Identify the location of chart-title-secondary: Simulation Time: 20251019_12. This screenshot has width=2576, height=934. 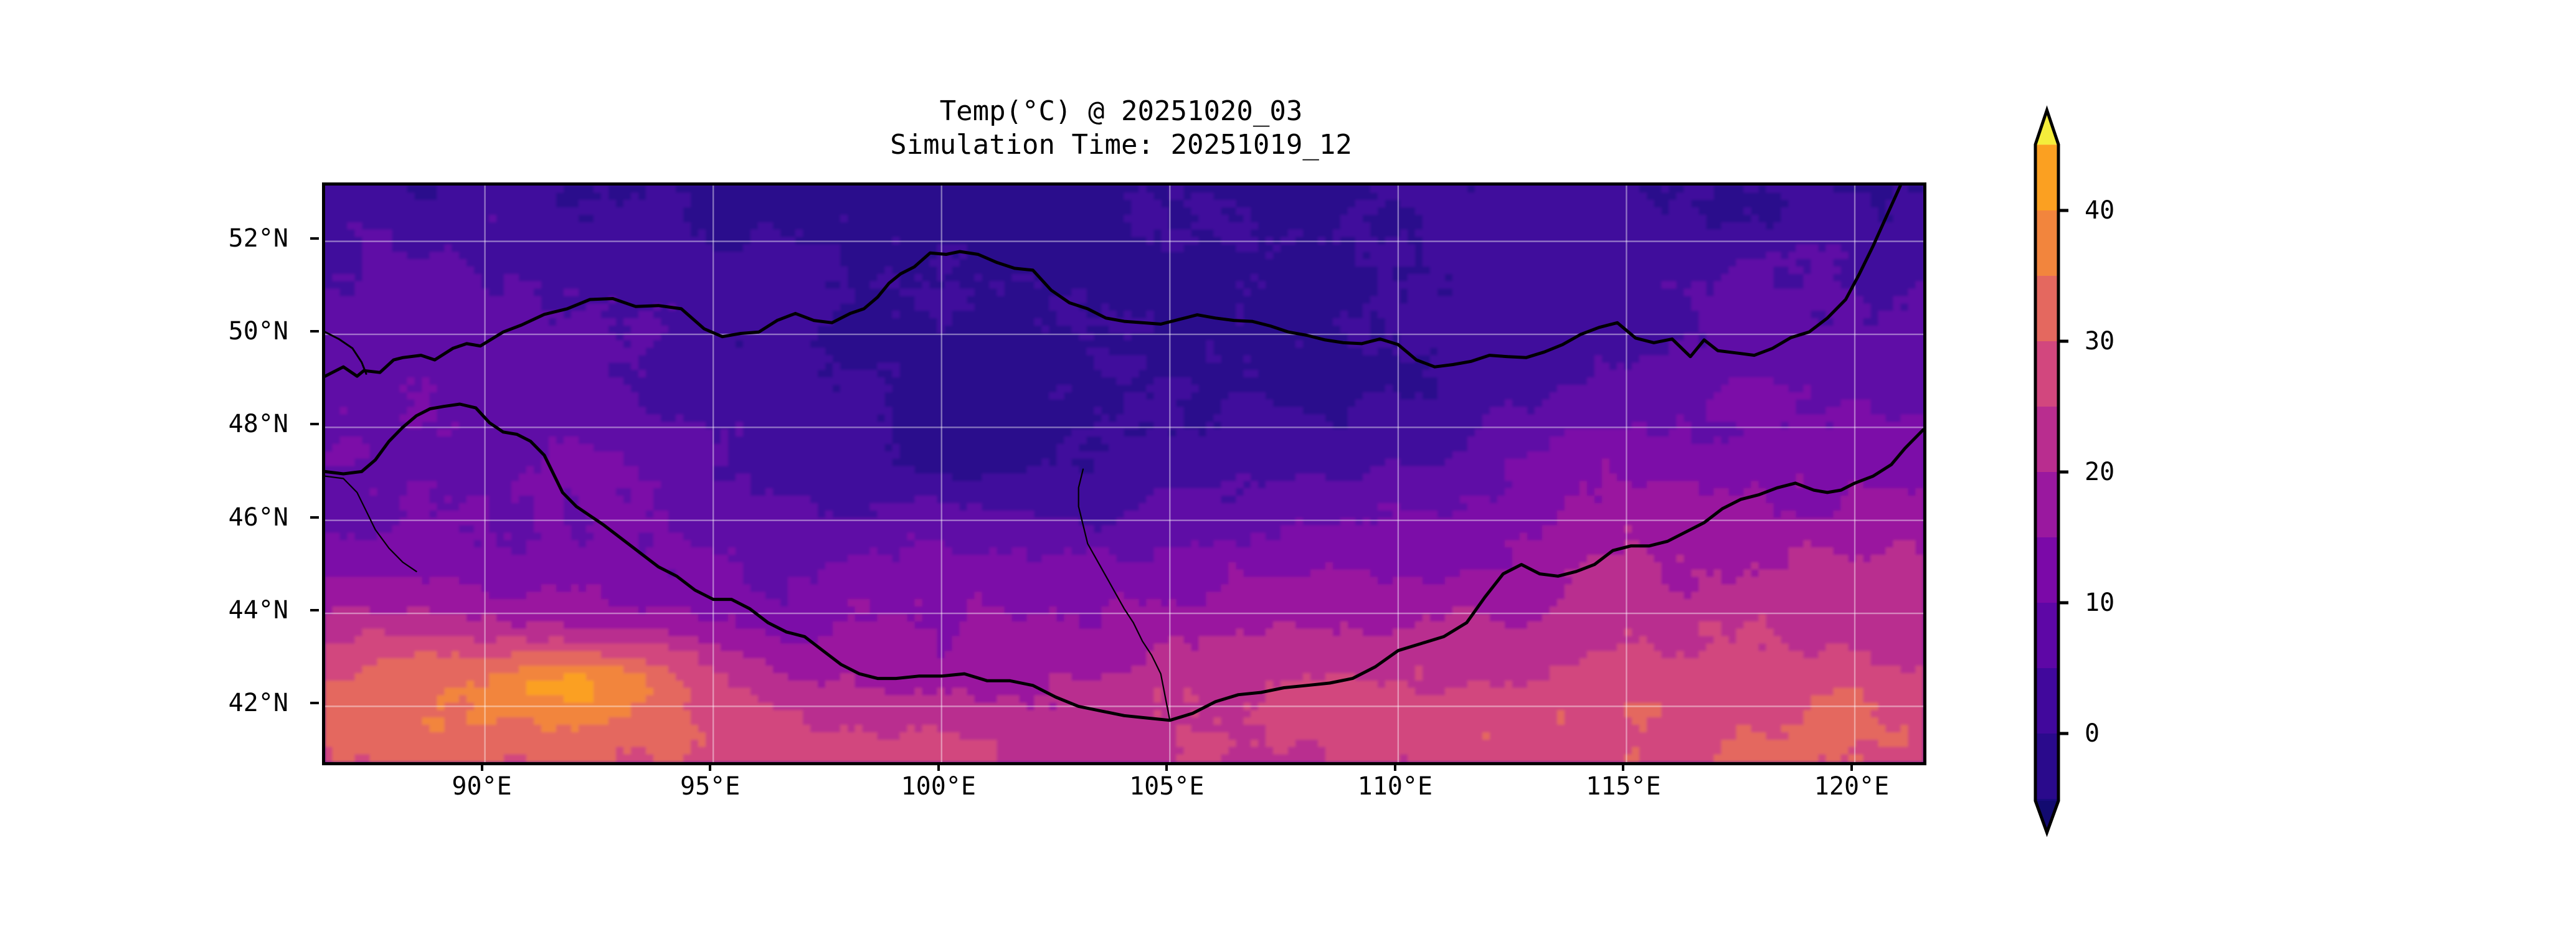
(1121, 144).